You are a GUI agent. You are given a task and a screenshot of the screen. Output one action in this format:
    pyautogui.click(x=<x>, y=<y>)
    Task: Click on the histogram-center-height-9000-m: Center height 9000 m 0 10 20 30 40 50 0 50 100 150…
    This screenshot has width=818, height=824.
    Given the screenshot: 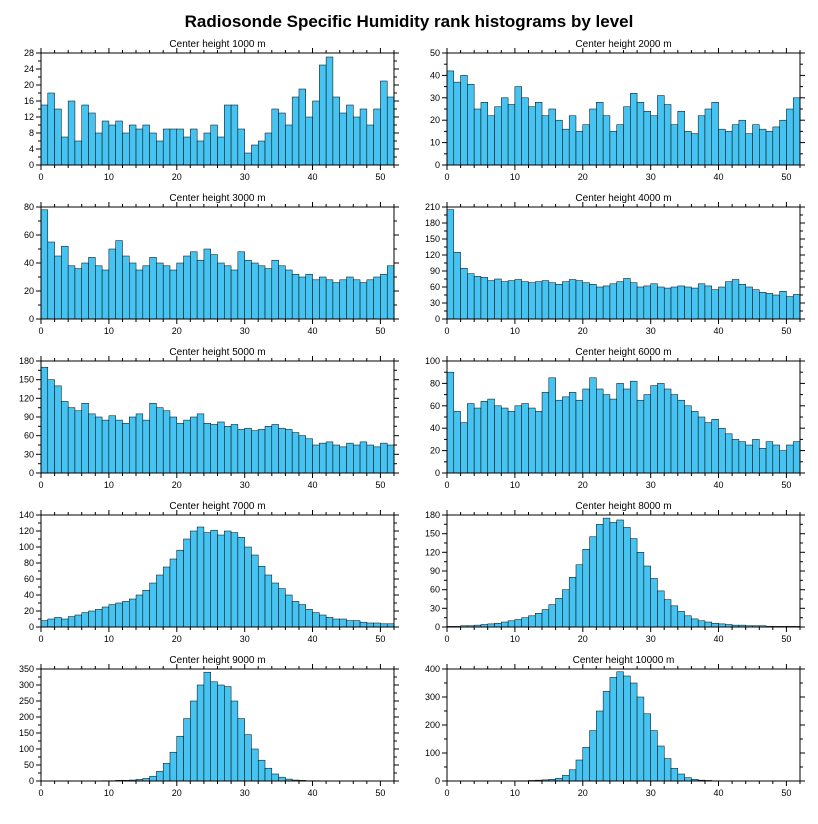 What is the action you would take?
    pyautogui.click(x=205, y=728)
    